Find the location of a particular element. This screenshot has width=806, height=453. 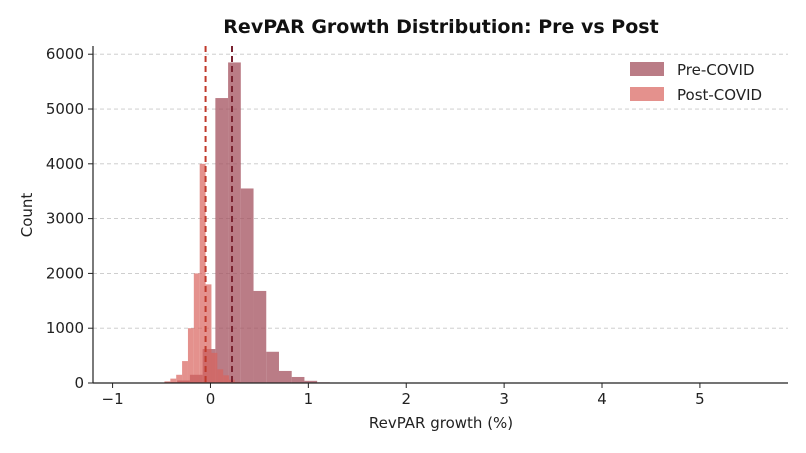

mean-lines is located at coordinates (218, 214).